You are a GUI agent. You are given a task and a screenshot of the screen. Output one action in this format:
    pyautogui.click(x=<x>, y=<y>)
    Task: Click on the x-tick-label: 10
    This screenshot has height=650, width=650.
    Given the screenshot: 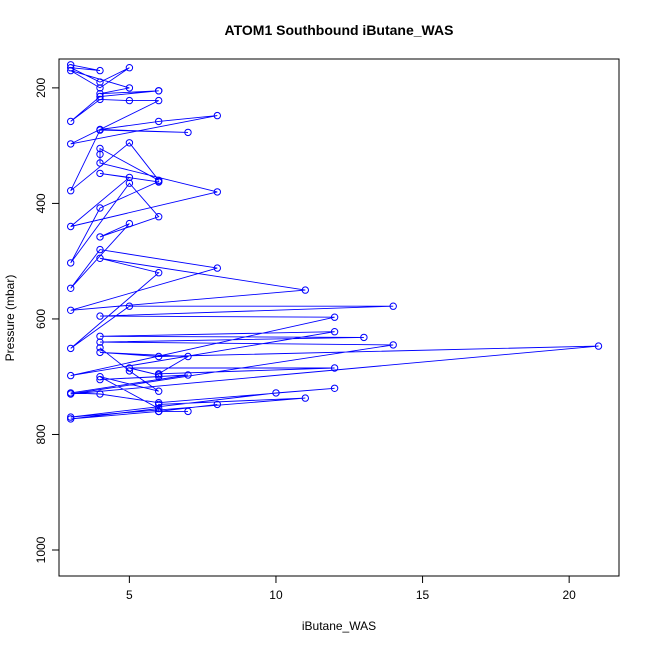 What is the action you would take?
    pyautogui.click(x=276, y=595)
    